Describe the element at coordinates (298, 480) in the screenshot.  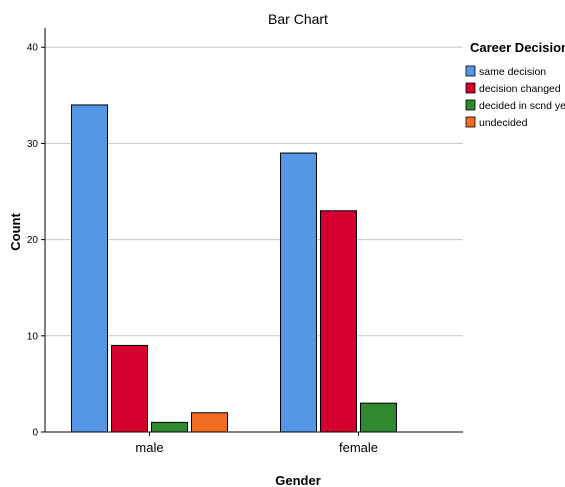
I see `x-axis-title: Gender` at that location.